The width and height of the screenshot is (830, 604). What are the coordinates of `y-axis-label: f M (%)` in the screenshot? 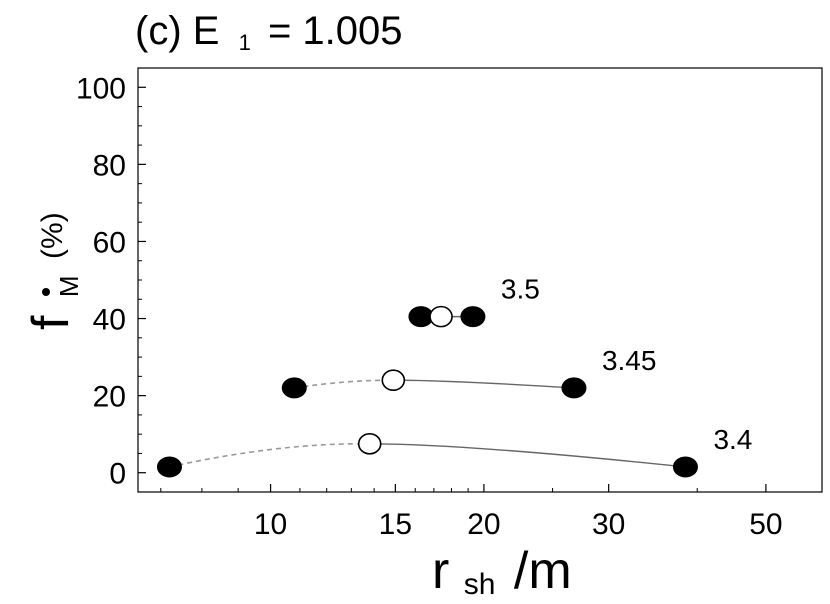 It's located at (56, 271).